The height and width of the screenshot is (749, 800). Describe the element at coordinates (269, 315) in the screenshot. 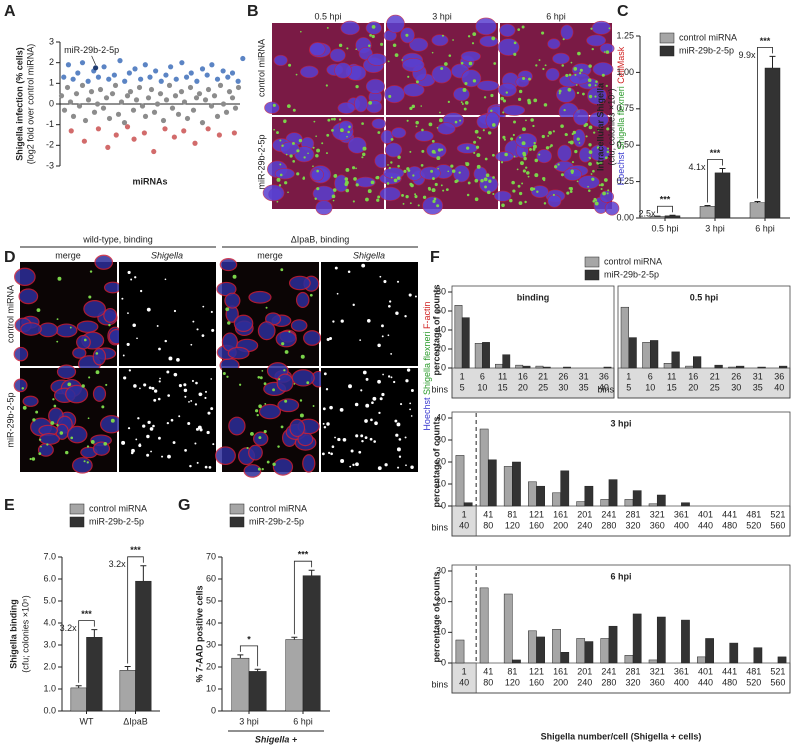

I see `micrograph` at that location.